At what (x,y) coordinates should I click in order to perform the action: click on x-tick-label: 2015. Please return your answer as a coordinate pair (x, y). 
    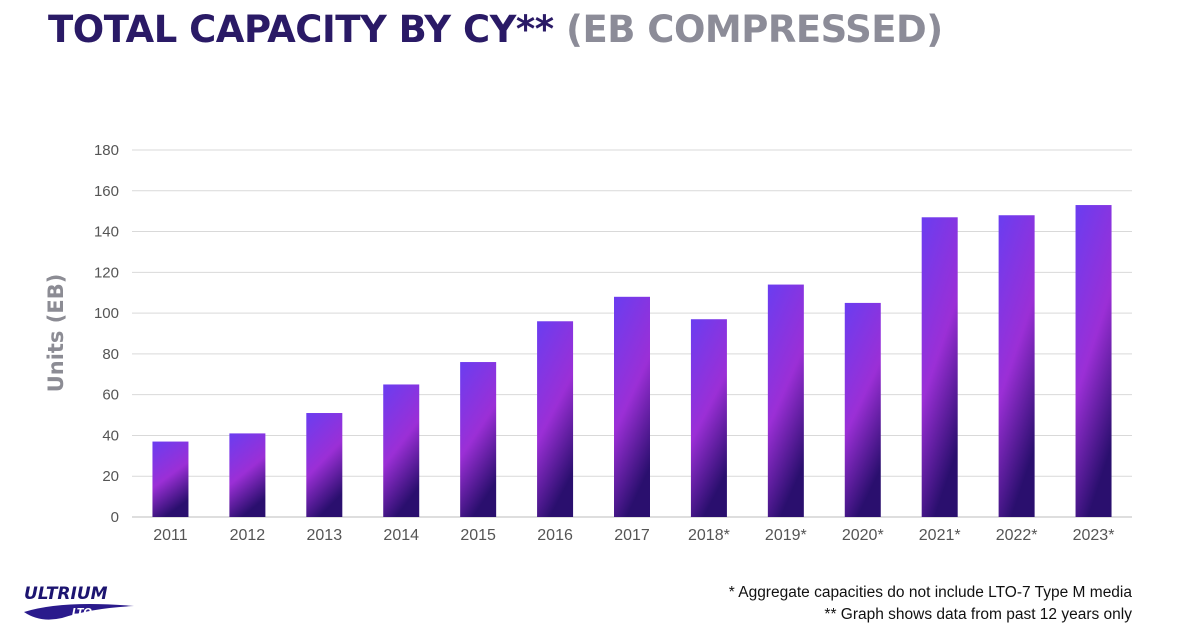
    Looking at the image, I should click on (478, 535).